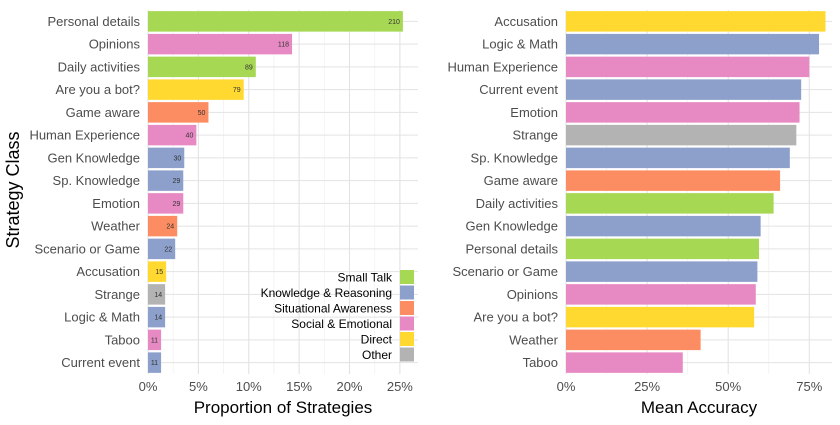  What do you see at coordinates (177, 158) in the screenshot?
I see `left-count-label: 30` at bounding box center [177, 158].